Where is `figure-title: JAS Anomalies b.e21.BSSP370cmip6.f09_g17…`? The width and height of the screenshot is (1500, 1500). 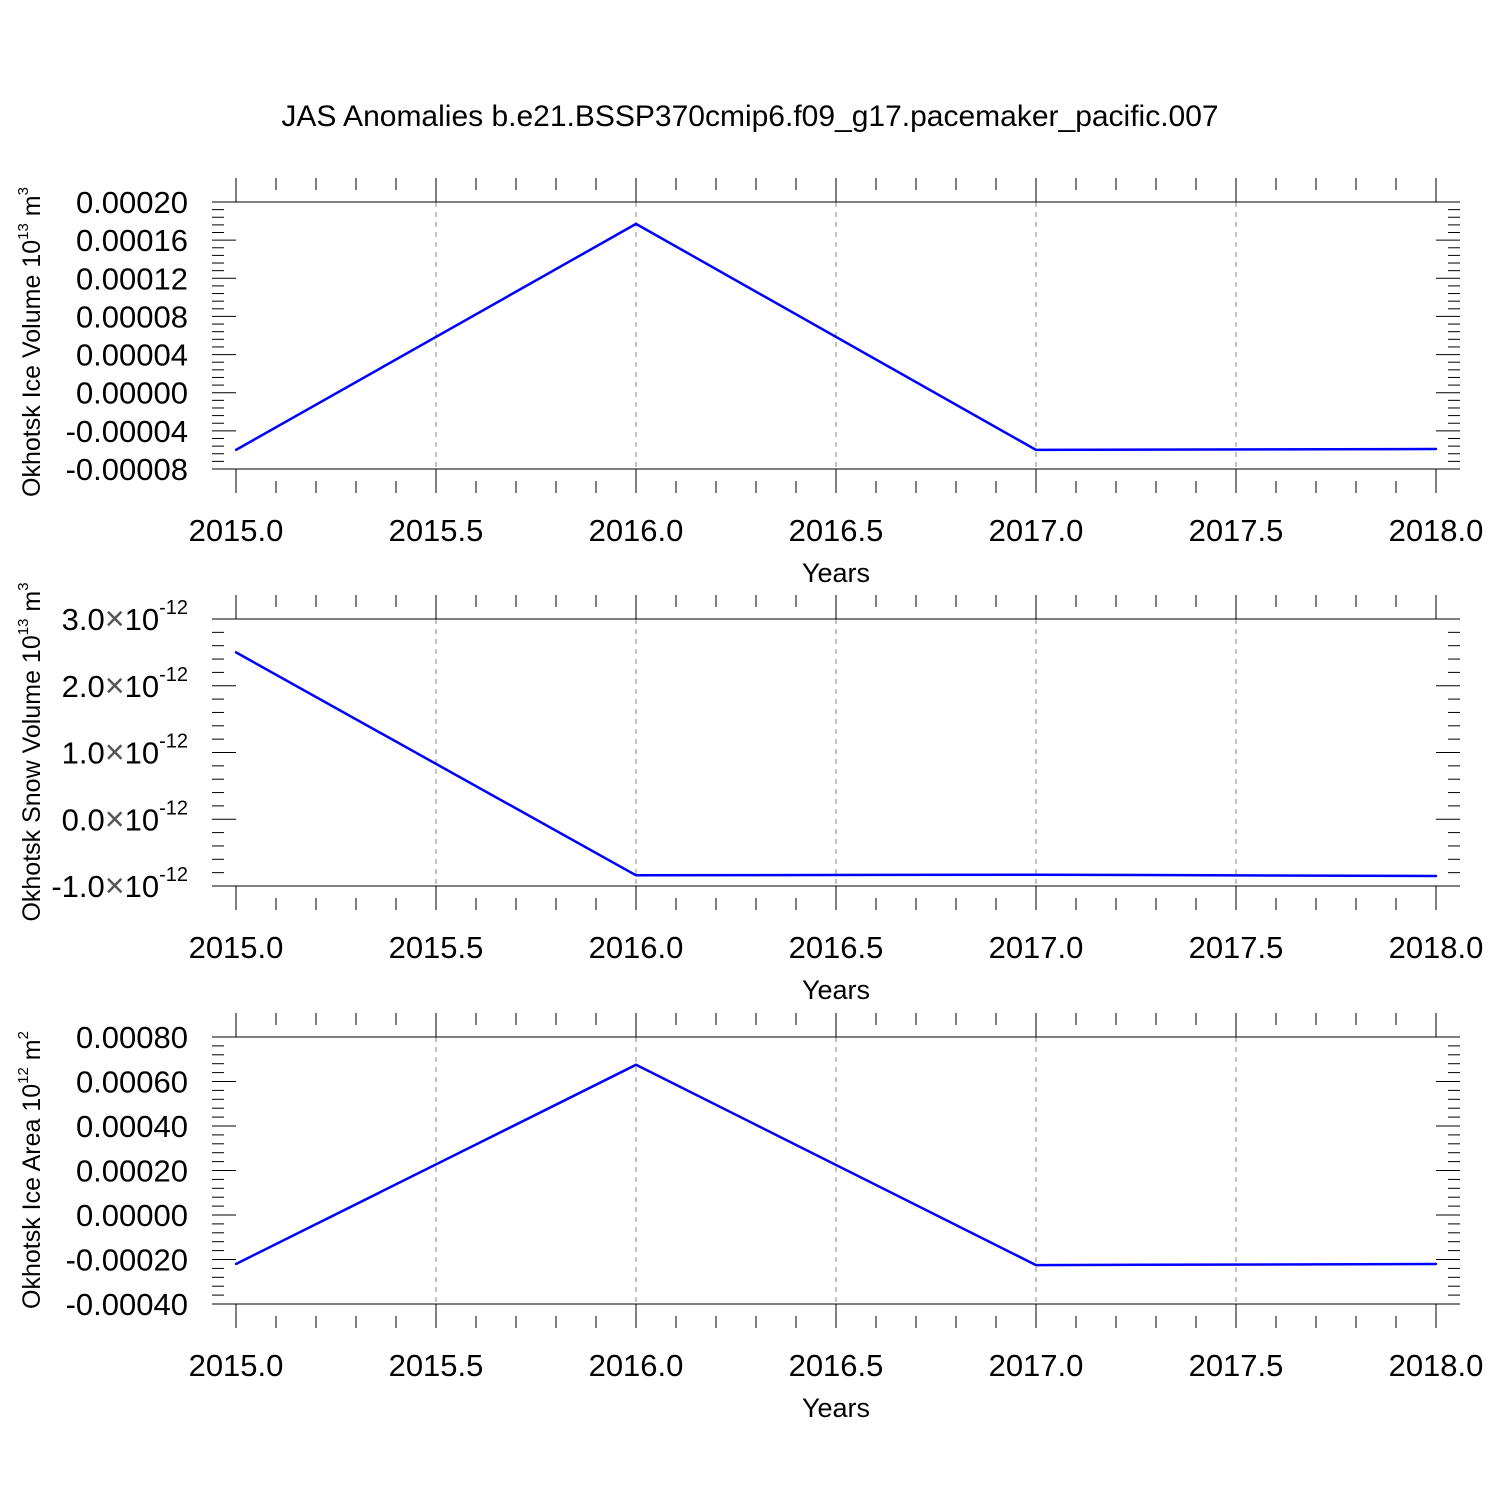 figure-title: JAS Anomalies b.e21.BSSP370cmip6.f09_g17… is located at coordinates (750, 116).